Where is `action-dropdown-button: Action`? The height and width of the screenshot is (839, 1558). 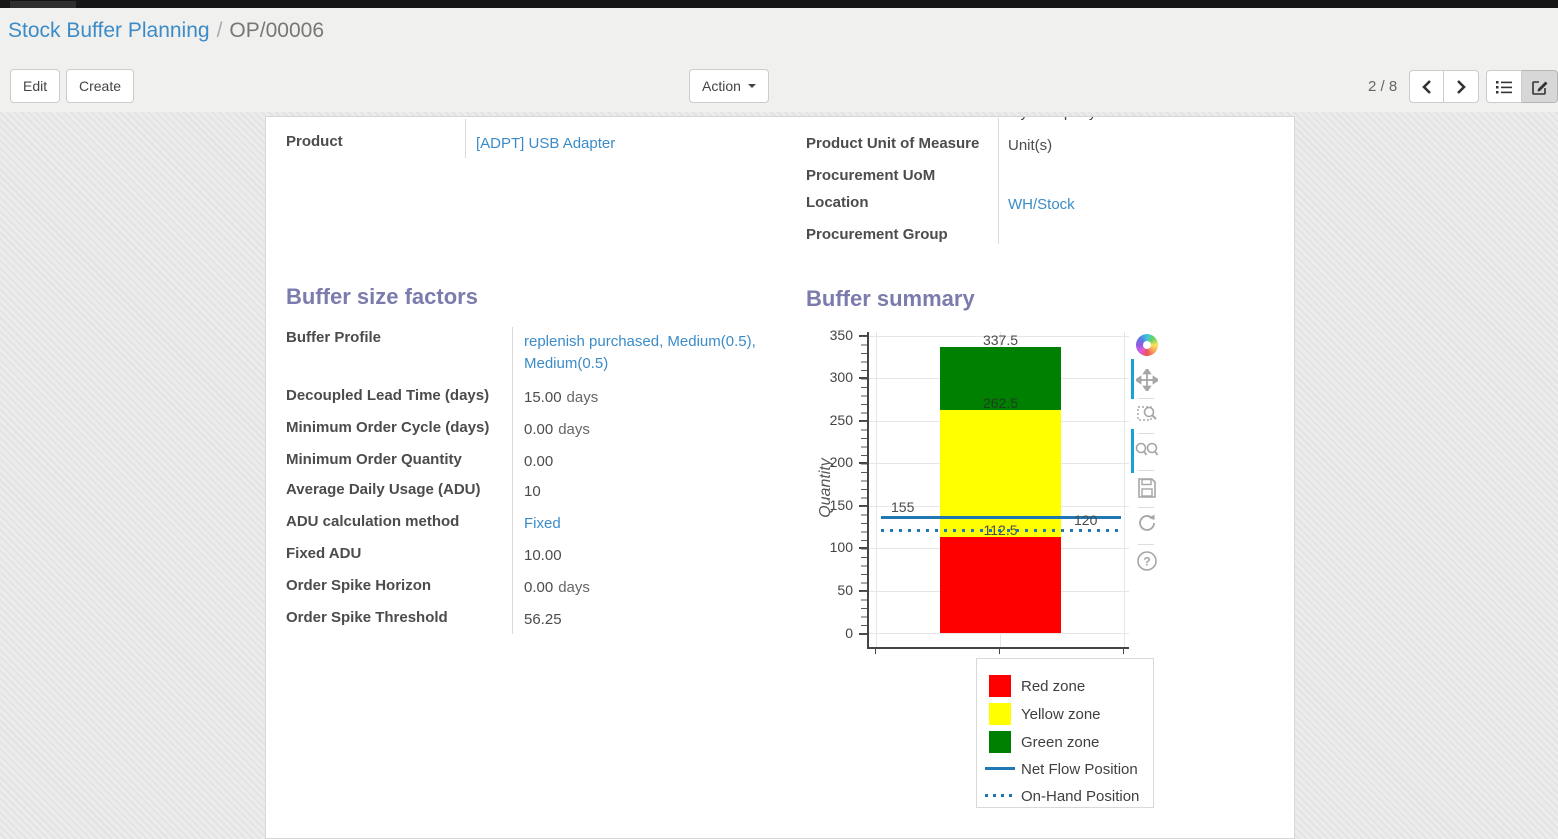
action-dropdown-button: Action is located at coordinates (729, 86).